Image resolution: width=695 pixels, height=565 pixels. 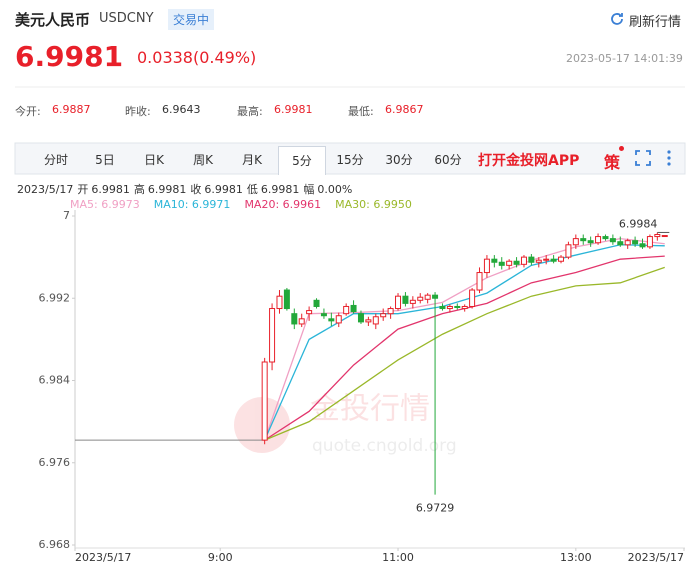 I want to click on watermark-title: 金投行情, so click(x=370, y=409).